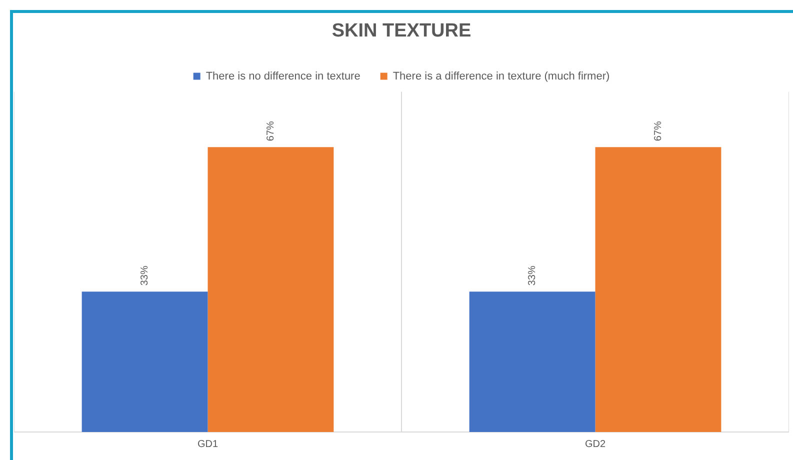 This screenshot has height=460, width=793. I want to click on legend-label: There is no difference in texture, so click(283, 76).